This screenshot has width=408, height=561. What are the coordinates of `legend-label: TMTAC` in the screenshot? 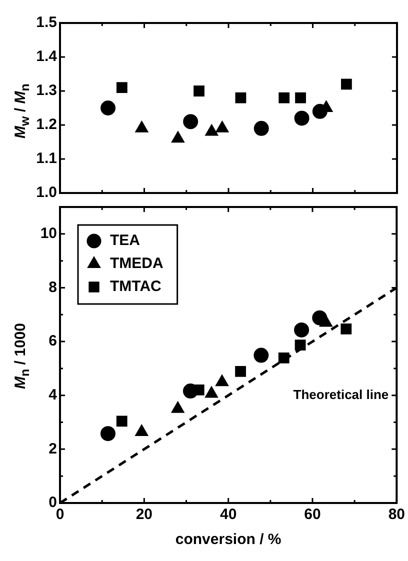 It's located at (136, 287).